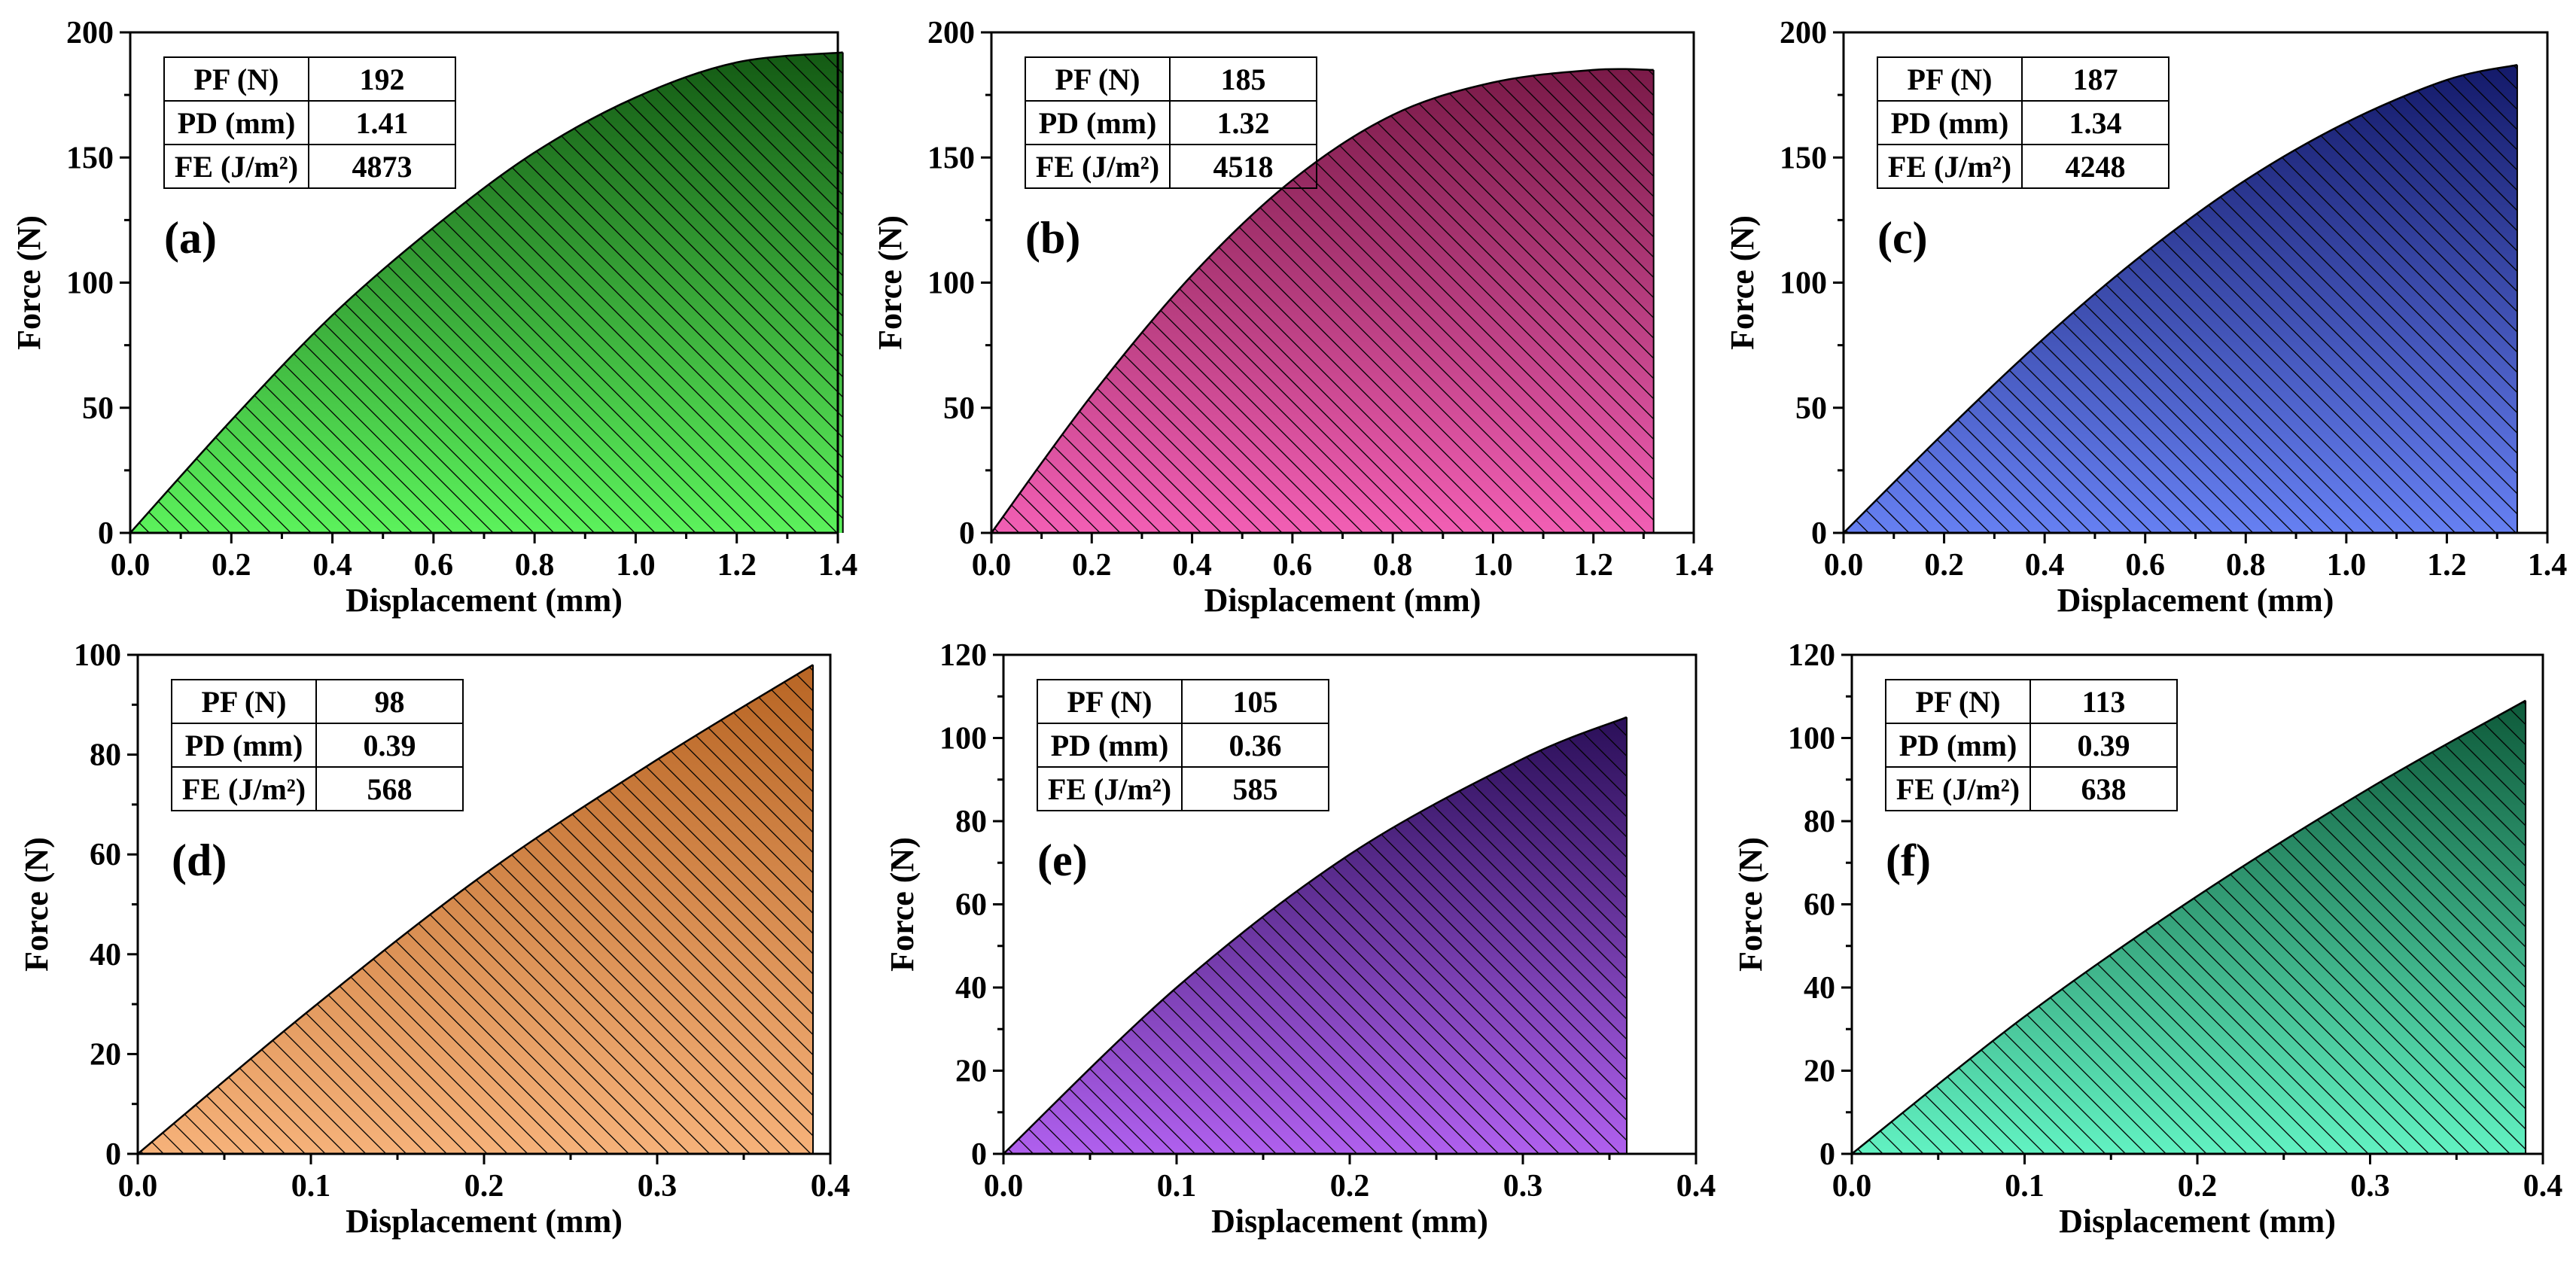  What do you see at coordinates (1244, 167) in the screenshot?
I see `table-value: 4518` at bounding box center [1244, 167].